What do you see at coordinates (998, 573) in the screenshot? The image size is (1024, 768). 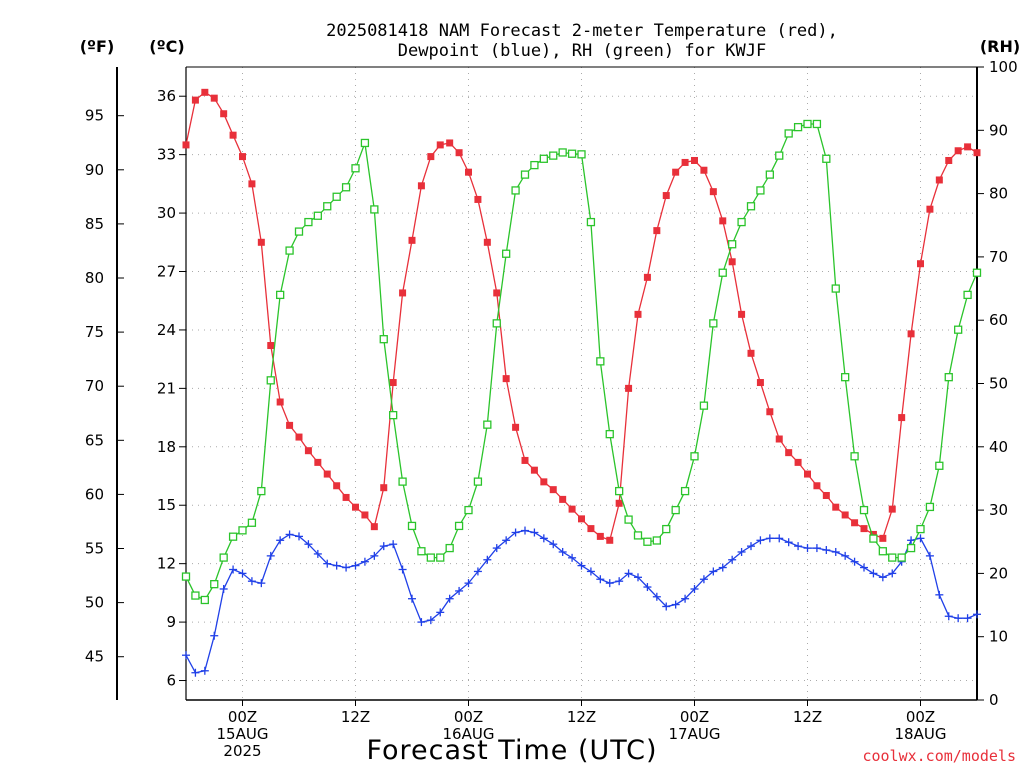 I see `rh-tick-label: 20` at bounding box center [998, 573].